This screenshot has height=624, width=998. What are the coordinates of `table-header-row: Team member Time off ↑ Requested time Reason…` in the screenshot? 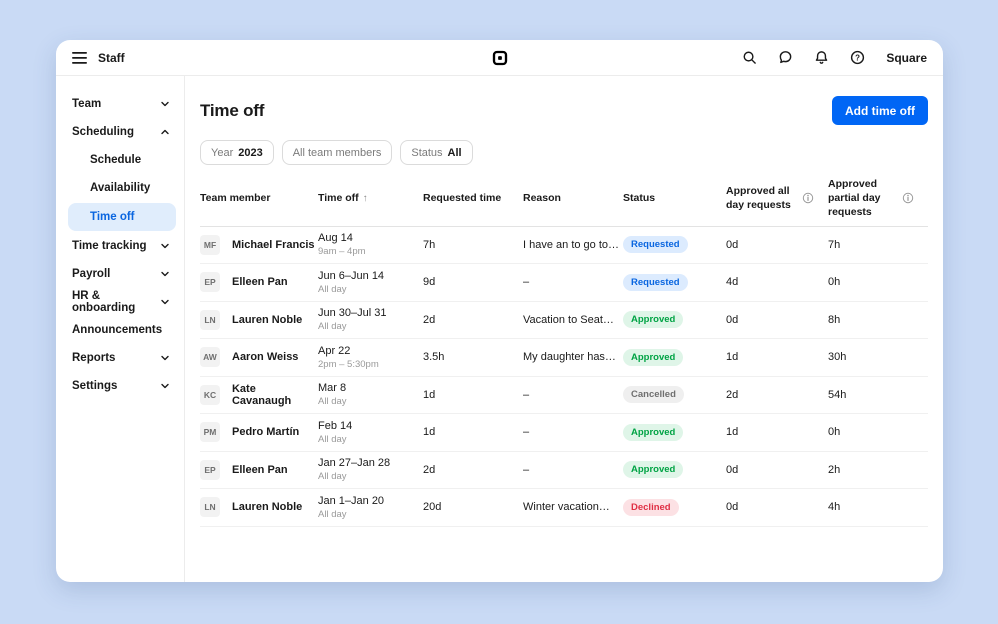 It's located at (564, 202).